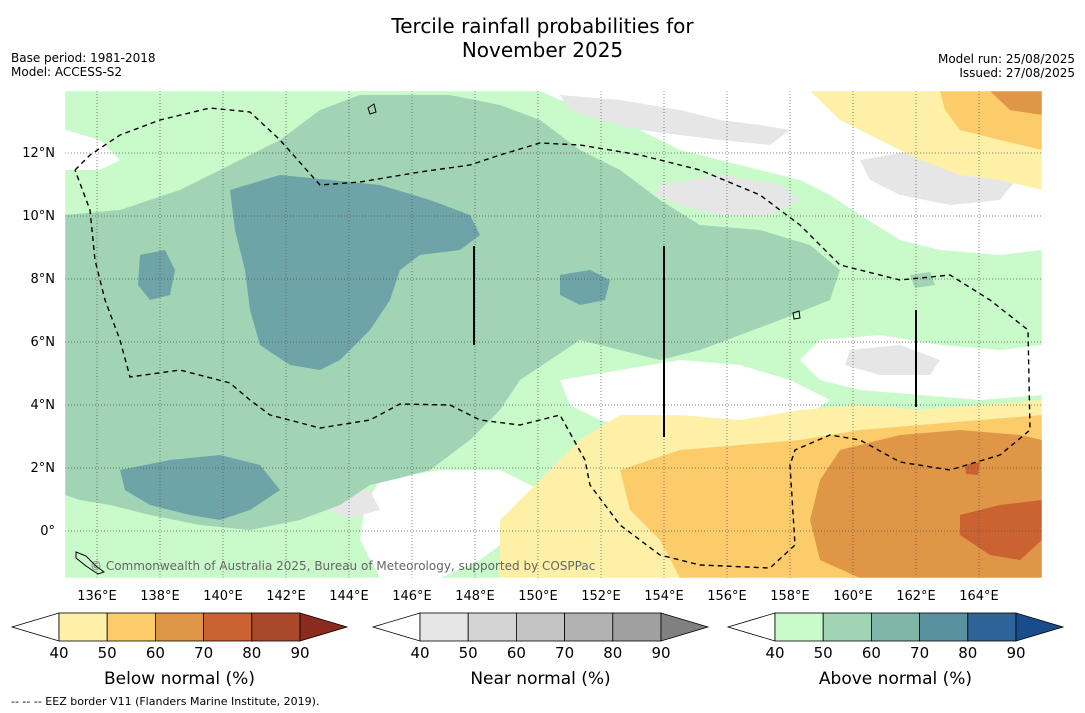 This screenshot has height=713, width=1085. I want to click on longitude-label: 152°E, so click(601, 596).